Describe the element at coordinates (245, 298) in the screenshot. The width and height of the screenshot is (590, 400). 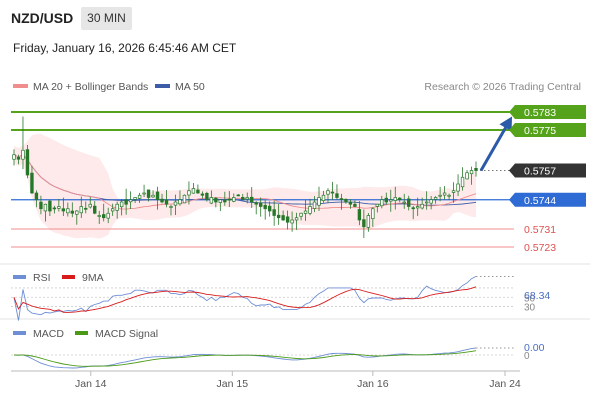
I see `rsi-line` at that location.